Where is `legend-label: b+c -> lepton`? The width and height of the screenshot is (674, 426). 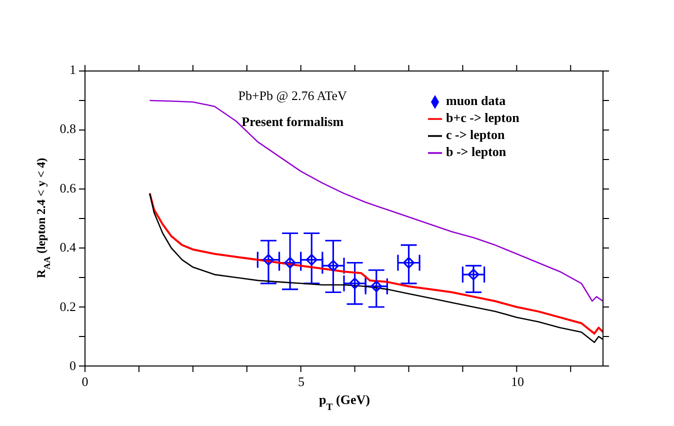
legend-label: b+c -> lepton is located at coordinates (483, 118).